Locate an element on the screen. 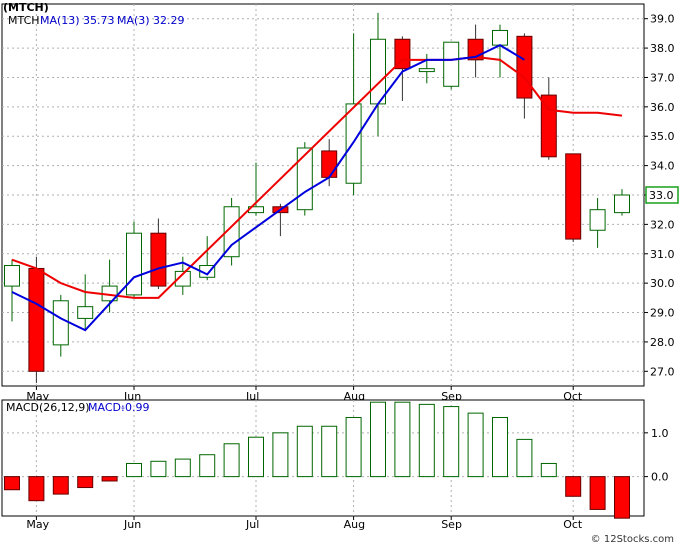 This screenshot has width=680, height=546. macd-x-axis: May Jun Jul Aug Sep Oct is located at coordinates (304, 523).